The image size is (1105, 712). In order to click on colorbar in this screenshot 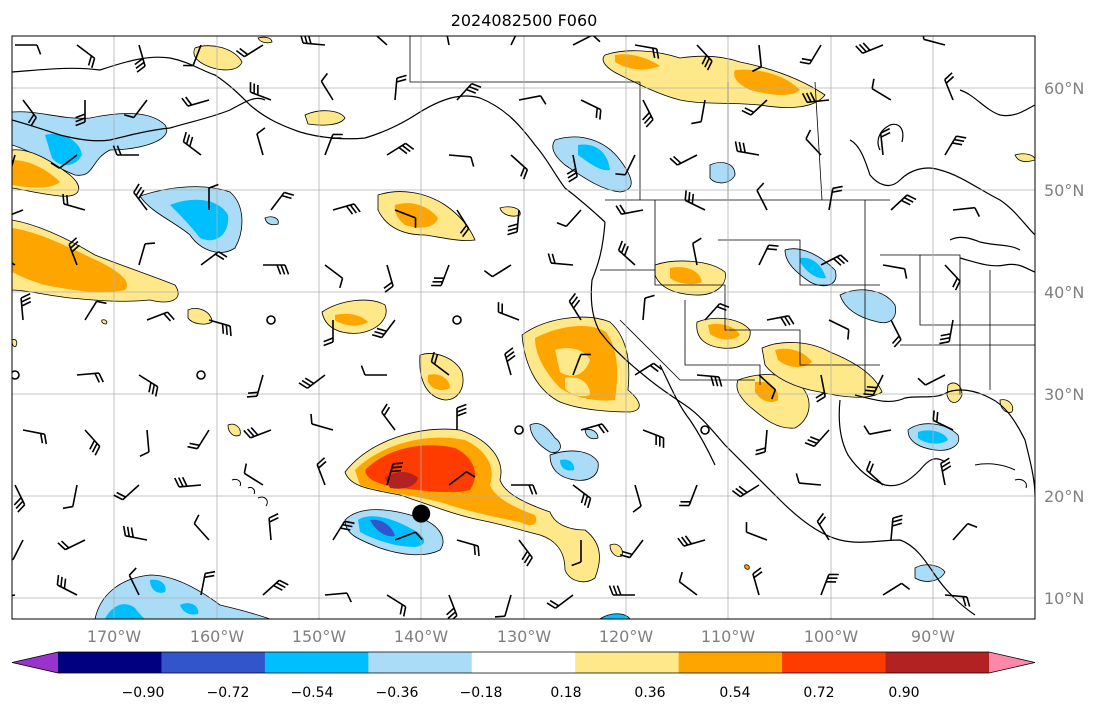, I will do `click(523, 662)`.